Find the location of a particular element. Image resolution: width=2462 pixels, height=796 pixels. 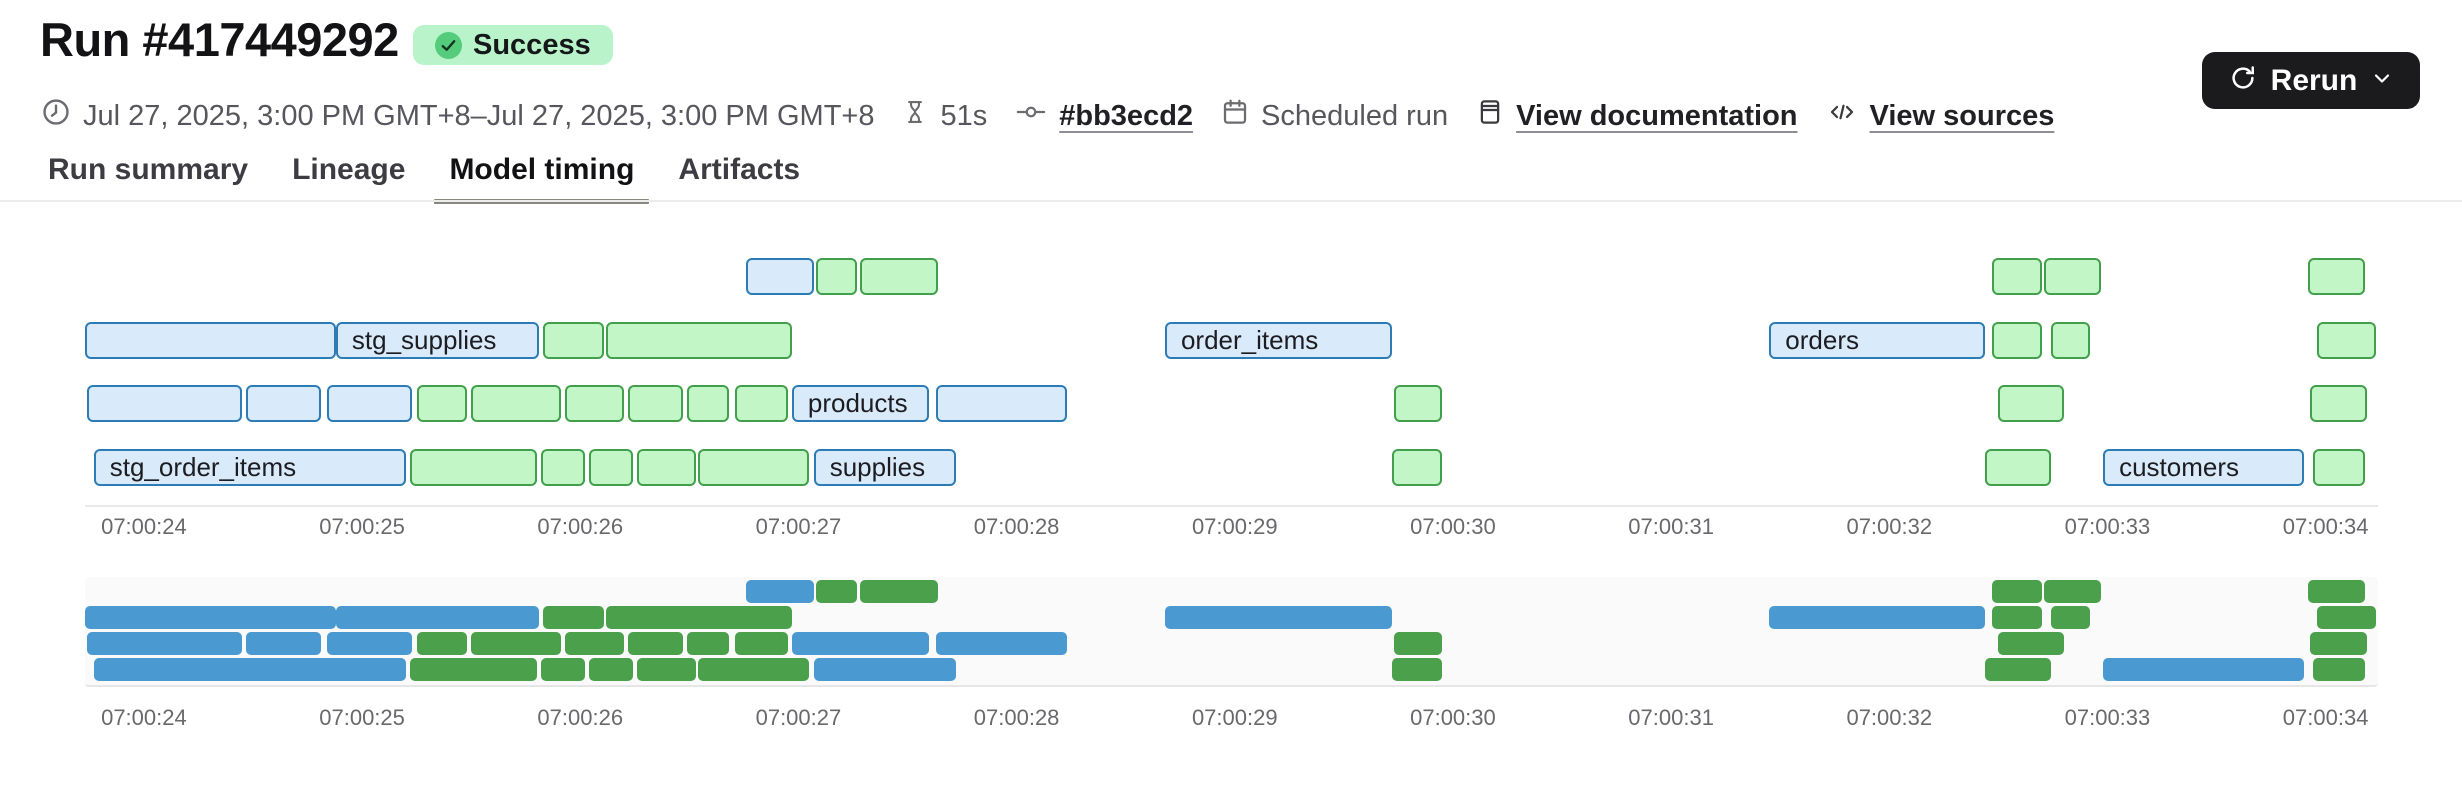

gantt-bar: stg_supplies is located at coordinates (437, 340).